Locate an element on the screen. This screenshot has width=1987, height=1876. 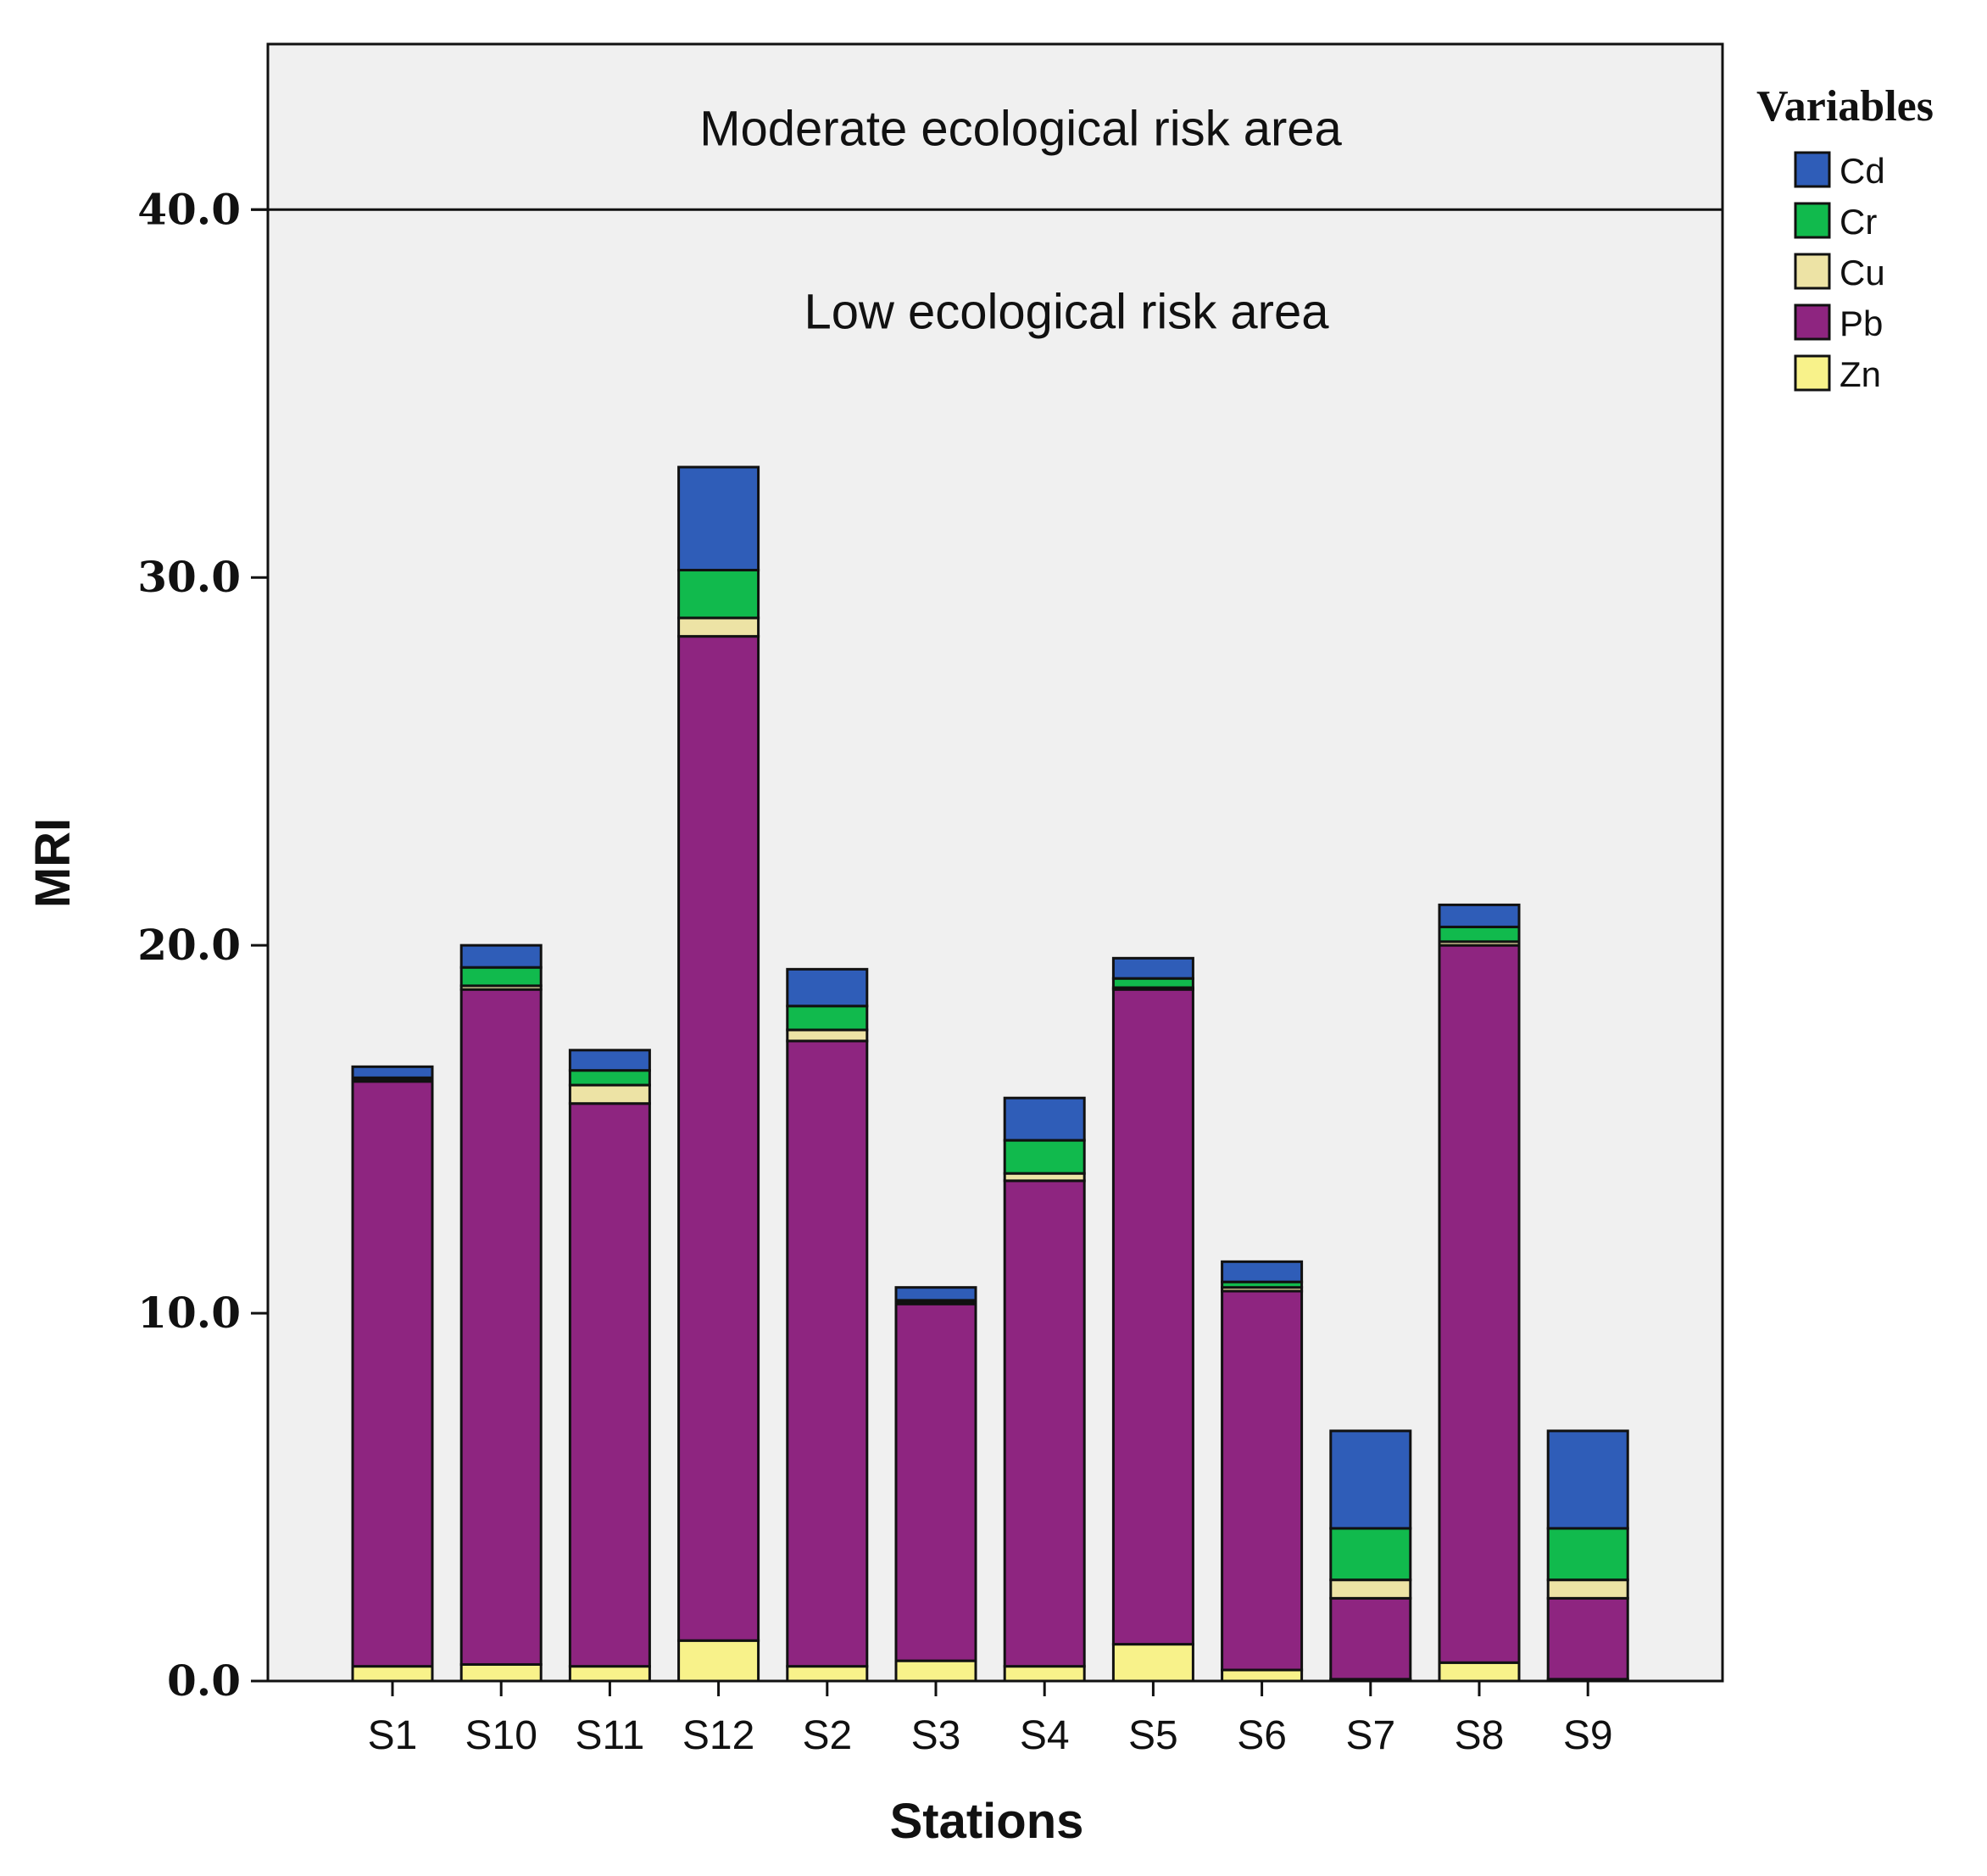
x-tick-label: S10 is located at coordinates (501, 1735).